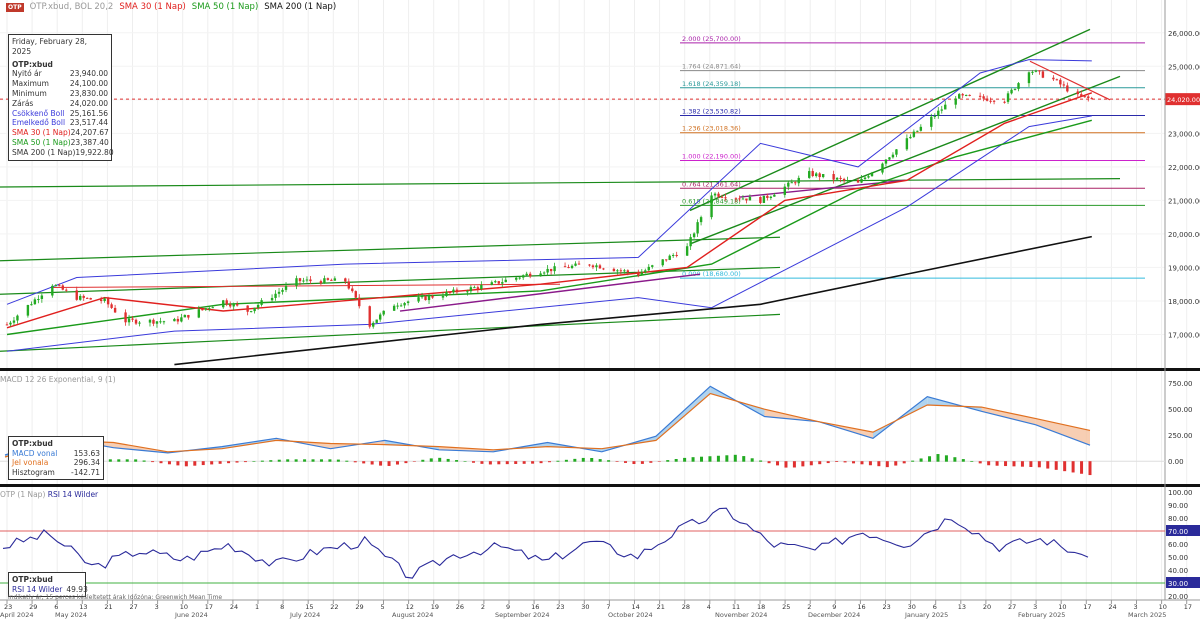 This screenshot has height=619, width=1200. What do you see at coordinates (711, 84) in the screenshot?
I see `fib-level-label: 1.618 (24,359.18)` at bounding box center [711, 84].